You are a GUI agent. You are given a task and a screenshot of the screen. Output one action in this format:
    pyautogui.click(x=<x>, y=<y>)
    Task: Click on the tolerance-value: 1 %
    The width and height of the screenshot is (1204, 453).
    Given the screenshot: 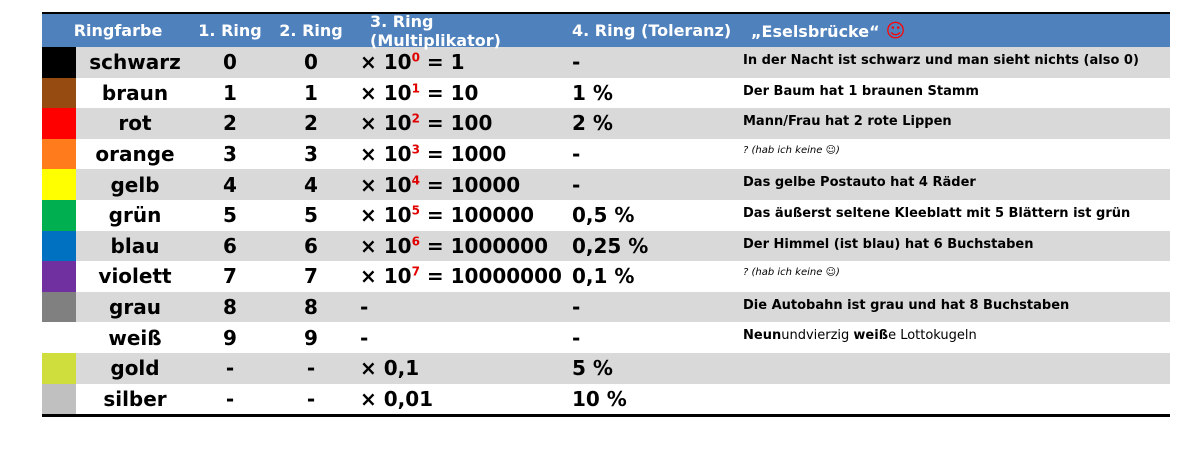 What is the action you would take?
    pyautogui.click(x=592, y=92)
    